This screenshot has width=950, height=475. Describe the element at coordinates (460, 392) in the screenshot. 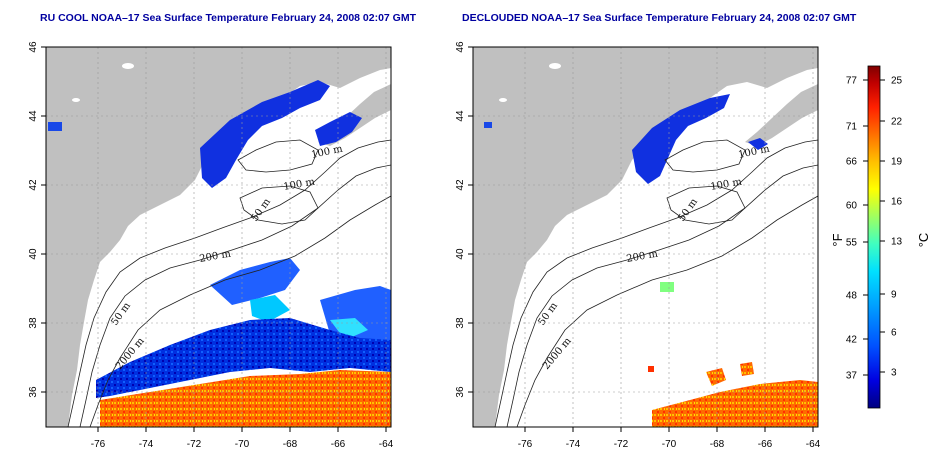

I see `right-lat-tick-label: 36` at that location.